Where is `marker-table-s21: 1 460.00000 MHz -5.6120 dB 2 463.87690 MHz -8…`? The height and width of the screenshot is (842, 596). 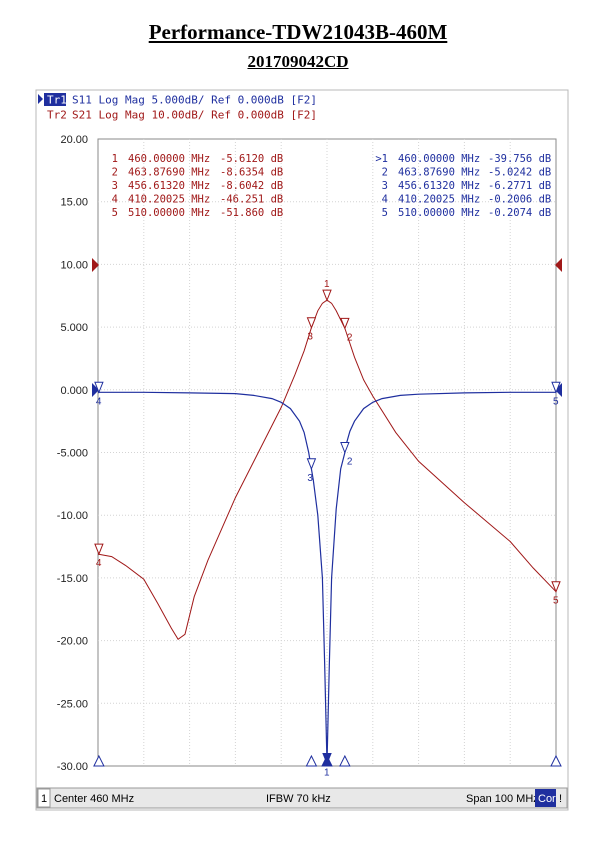 marker-table-s21: 1 460.00000 MHz -5.6120 dB 2 463.87690 MHz -8… is located at coordinates (198, 186).